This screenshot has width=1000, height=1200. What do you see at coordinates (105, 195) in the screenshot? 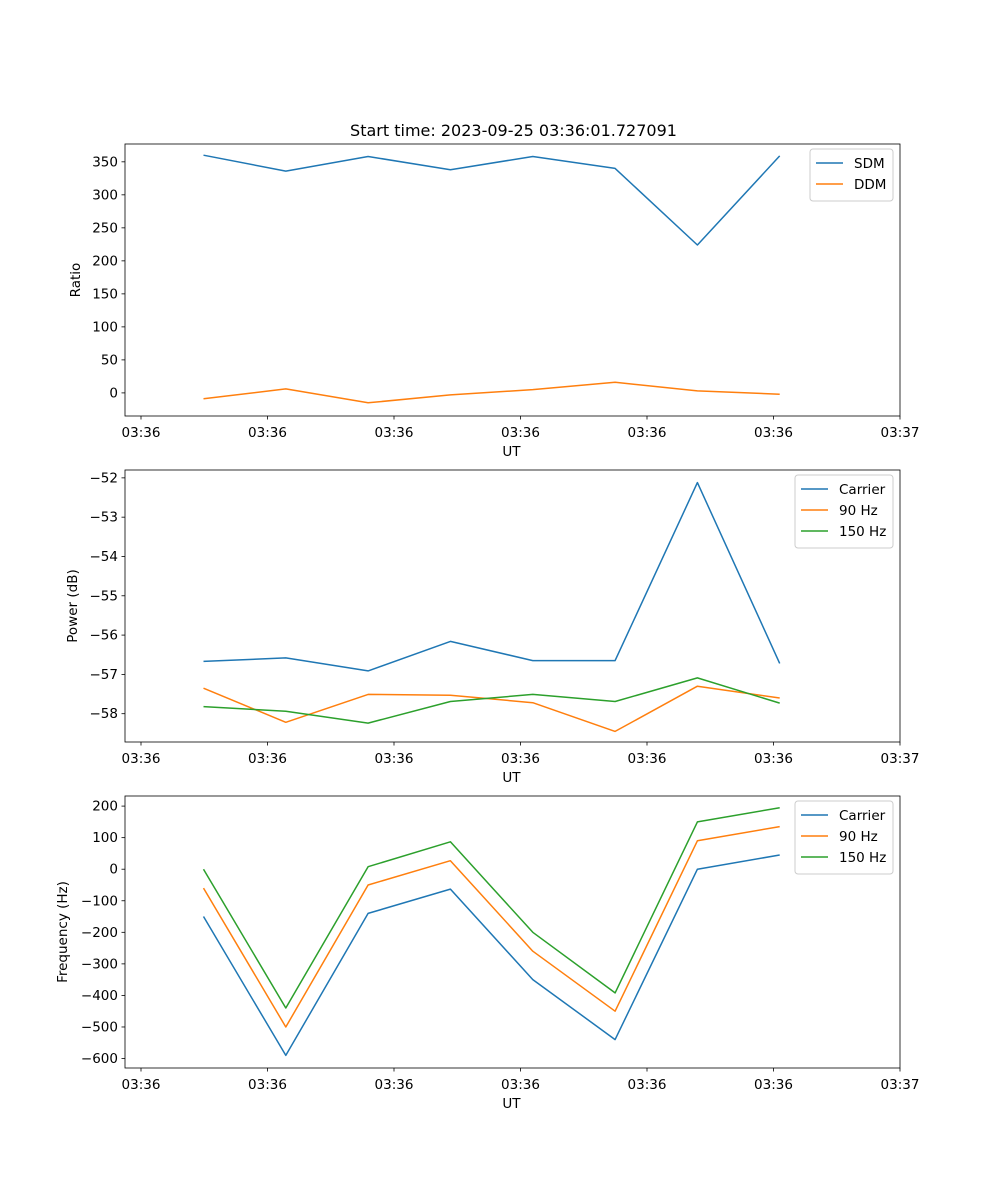
I see `y-tick-label: 300` at bounding box center [105, 195].